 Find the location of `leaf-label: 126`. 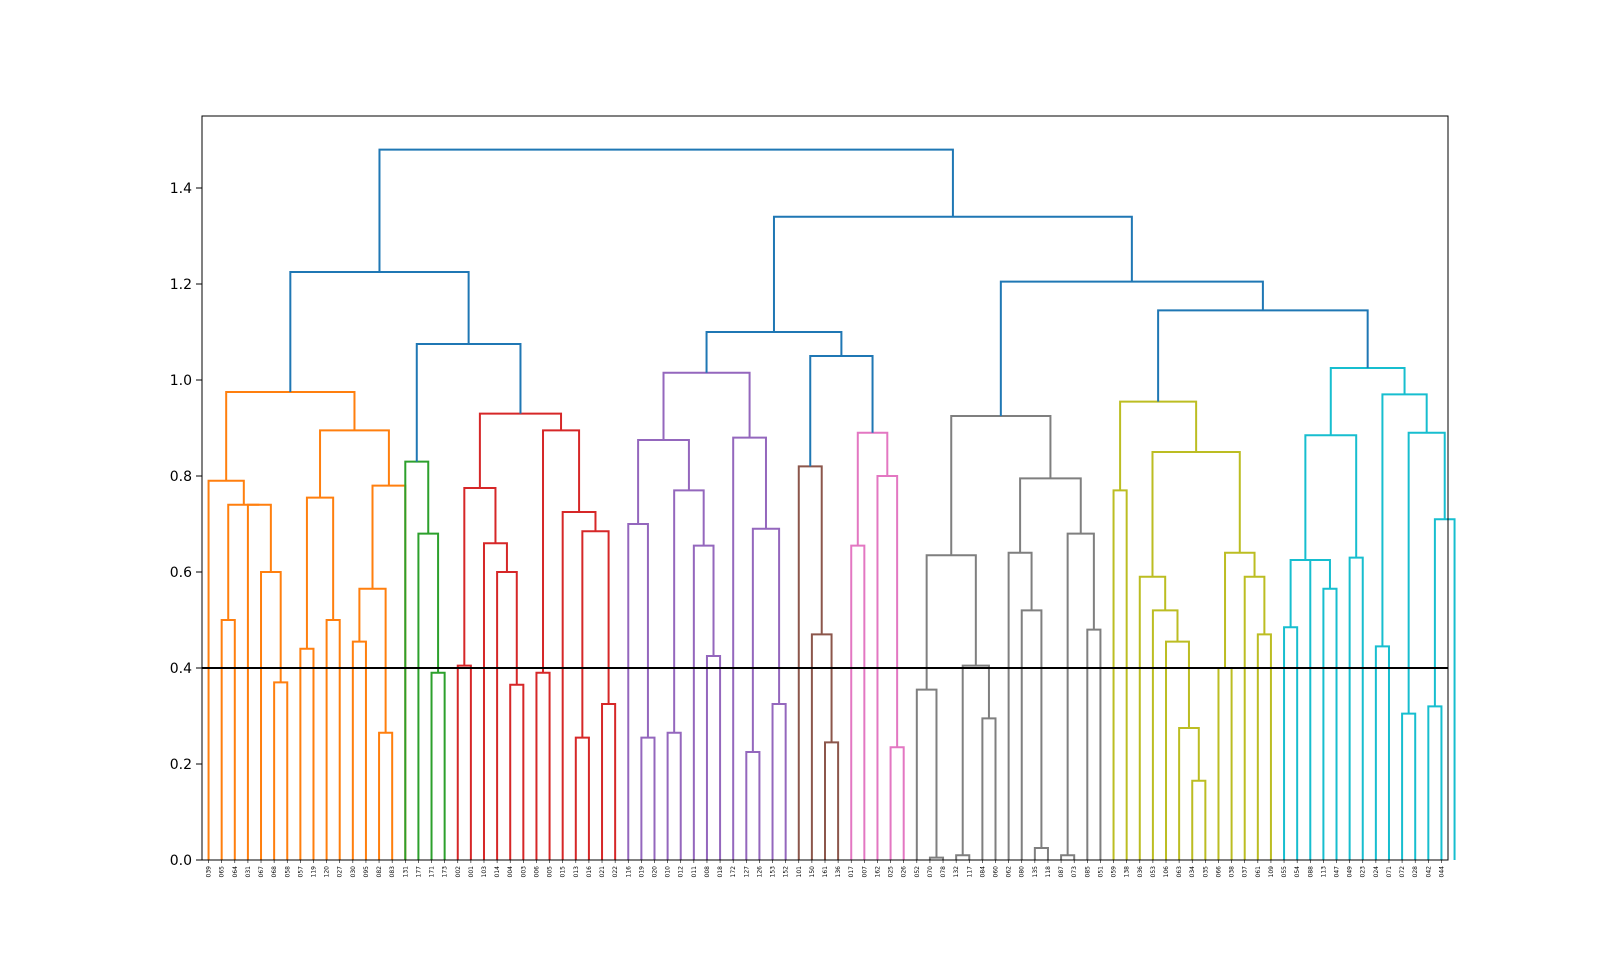

leaf-label: 126 is located at coordinates (759, 872).